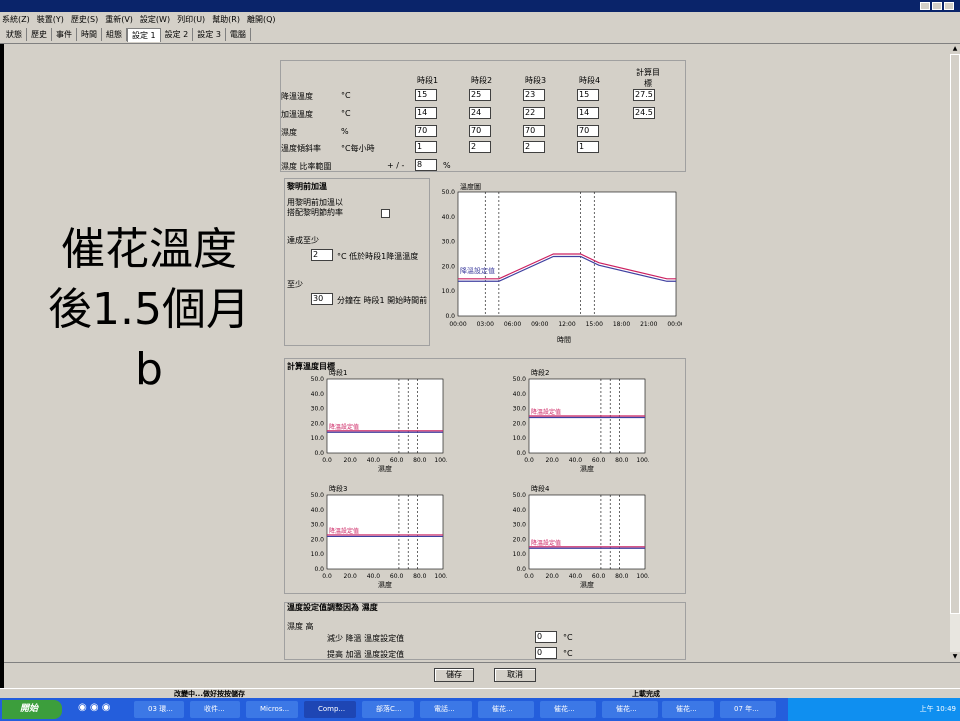  What do you see at coordinates (588, 95) in the screenshot?
I see `cooling-period-4-input: 15` at bounding box center [588, 95].